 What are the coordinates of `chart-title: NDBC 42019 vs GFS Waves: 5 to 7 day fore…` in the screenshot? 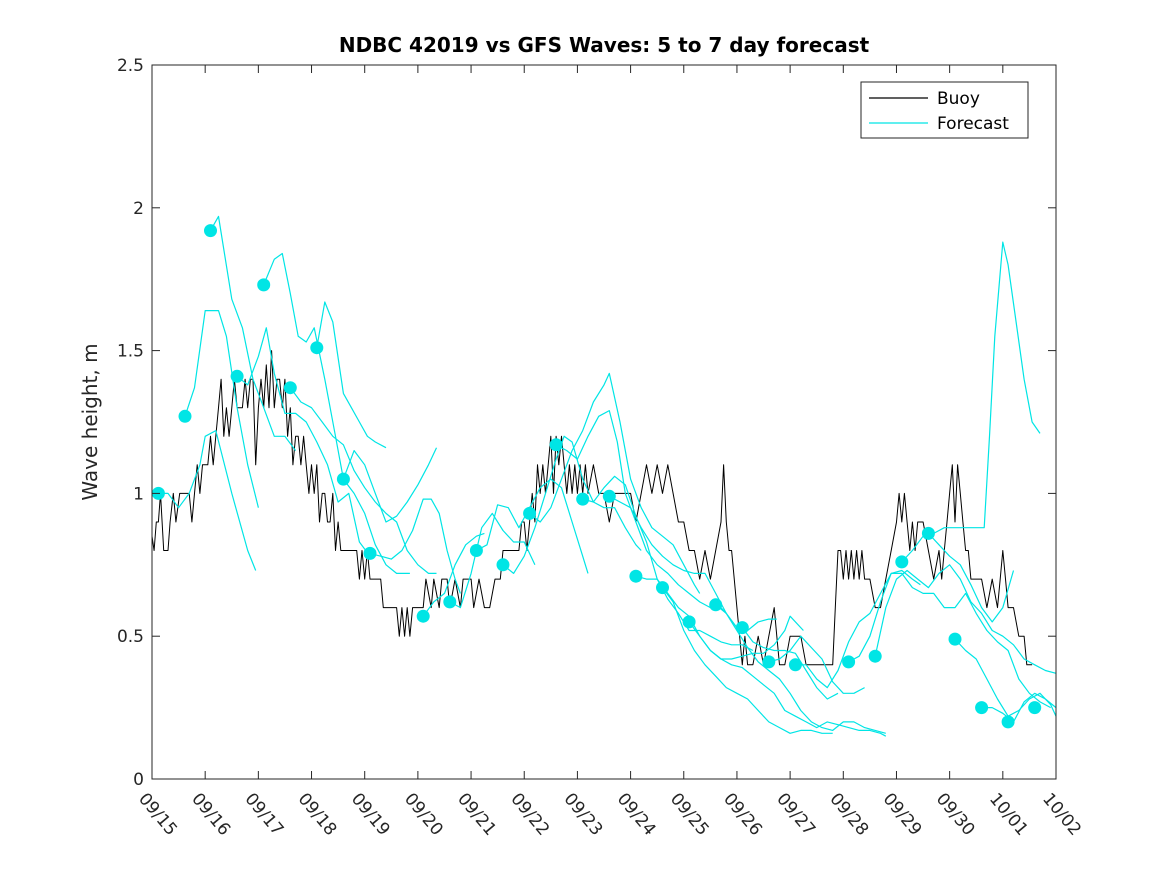 It's located at (604, 45).